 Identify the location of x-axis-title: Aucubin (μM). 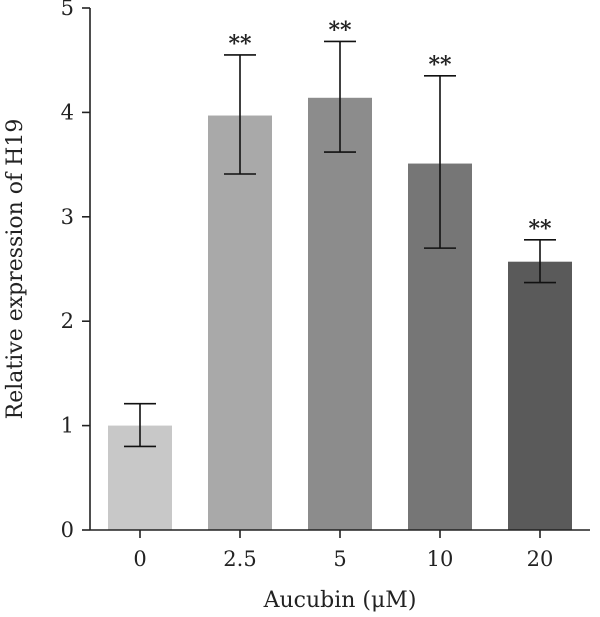
(340, 600).